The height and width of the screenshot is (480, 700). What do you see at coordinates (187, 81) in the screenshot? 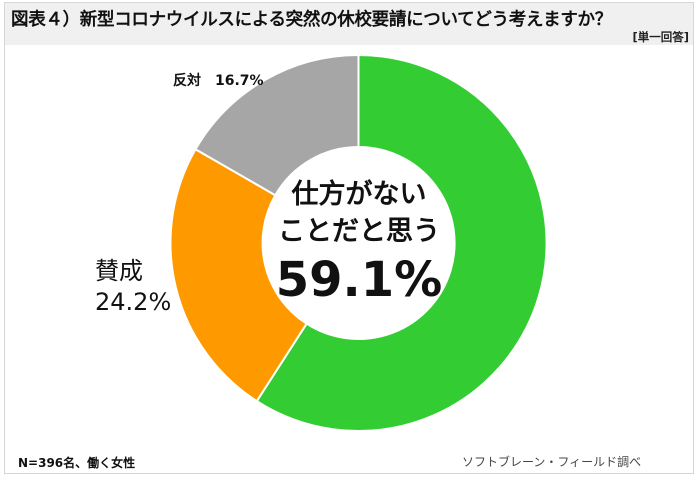
I see `label-oppose-name: 反対` at bounding box center [187, 81].